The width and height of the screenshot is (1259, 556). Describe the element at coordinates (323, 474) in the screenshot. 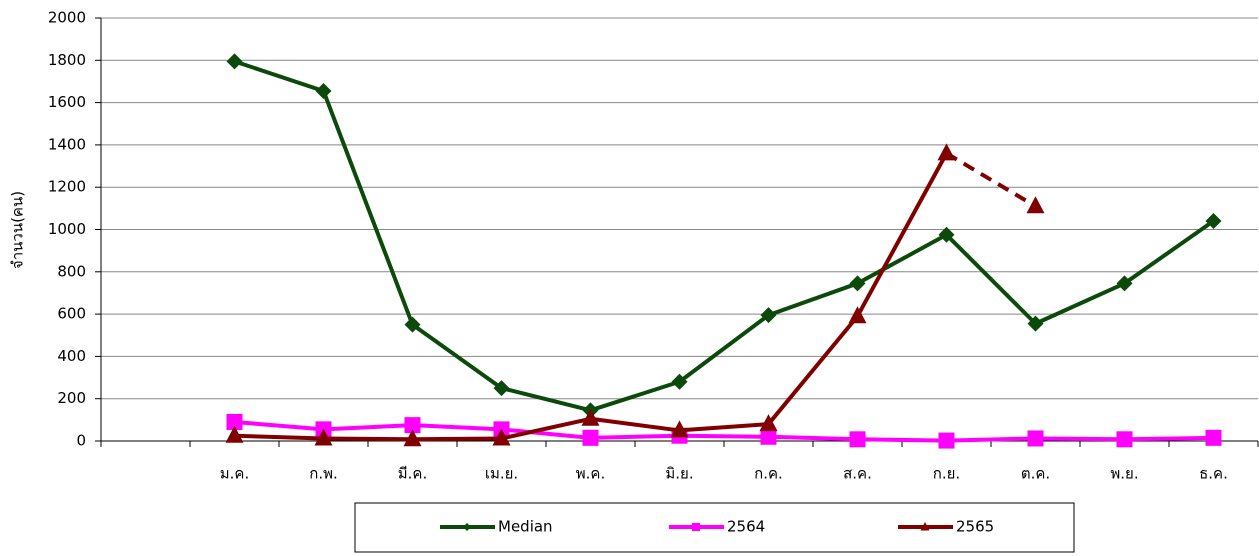

I see `x-tick-label: ก.พ.` at that location.